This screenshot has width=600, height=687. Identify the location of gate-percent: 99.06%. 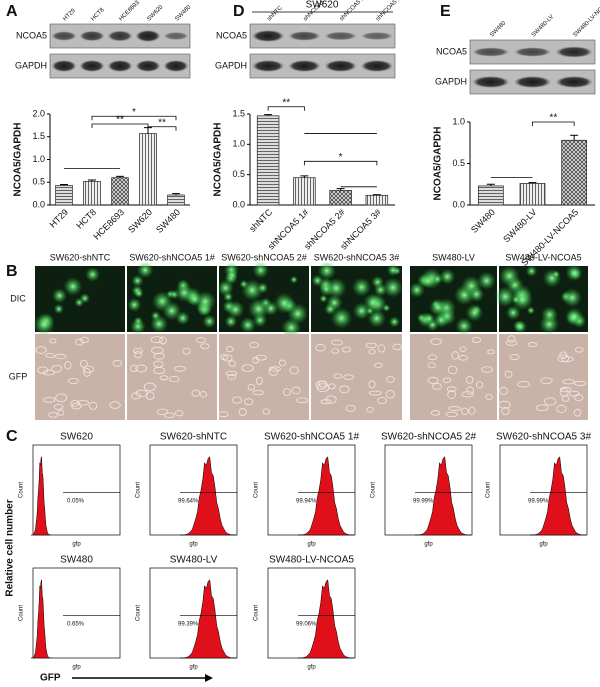
(306, 624).